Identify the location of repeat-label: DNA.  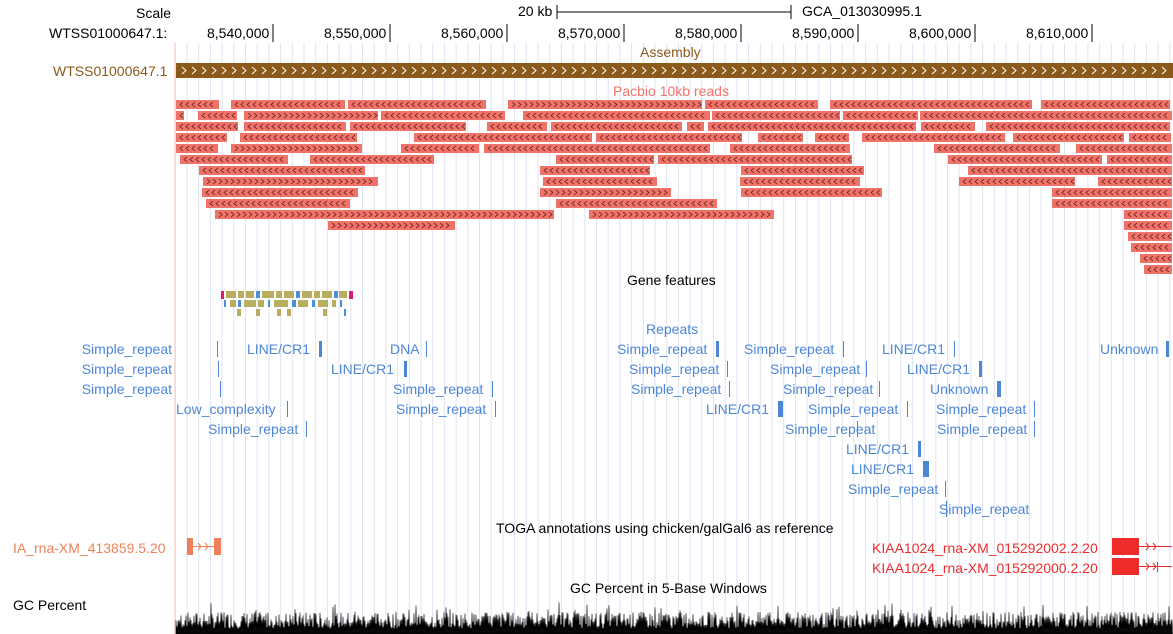
(405, 349).